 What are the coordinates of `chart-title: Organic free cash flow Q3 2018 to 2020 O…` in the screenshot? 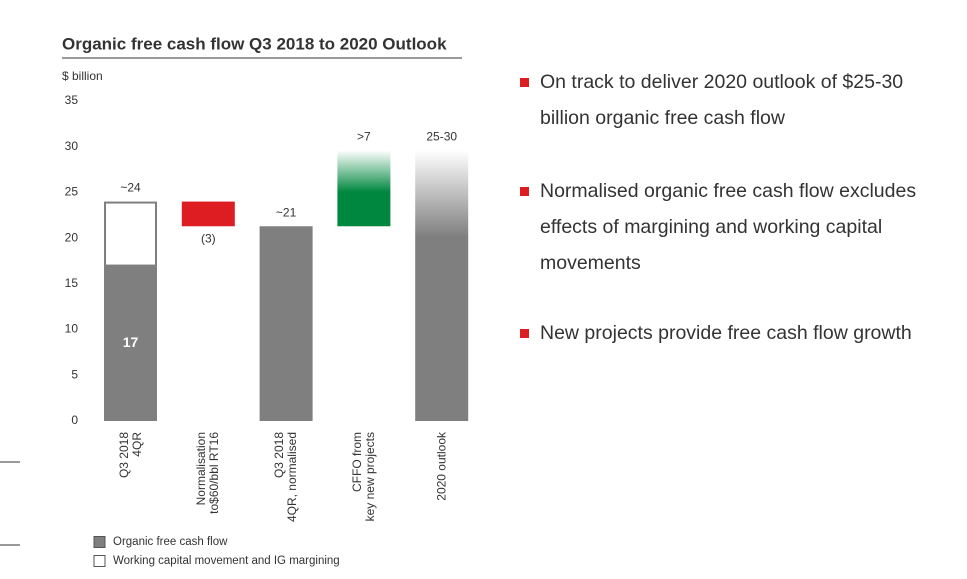 It's located at (254, 43).